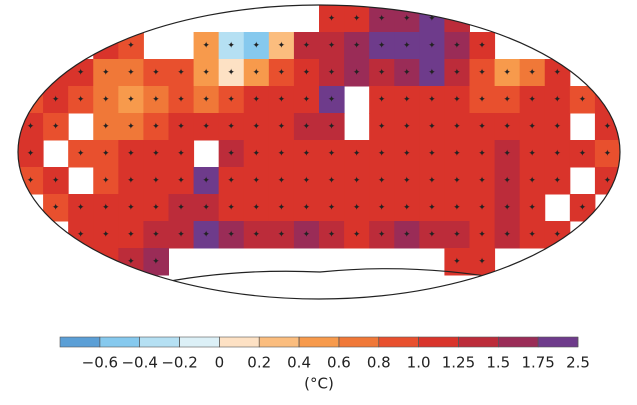 The width and height of the screenshot is (637, 405). Describe the element at coordinates (100, 363) in the screenshot. I see `colorbar-tick-label: −0.6` at that location.